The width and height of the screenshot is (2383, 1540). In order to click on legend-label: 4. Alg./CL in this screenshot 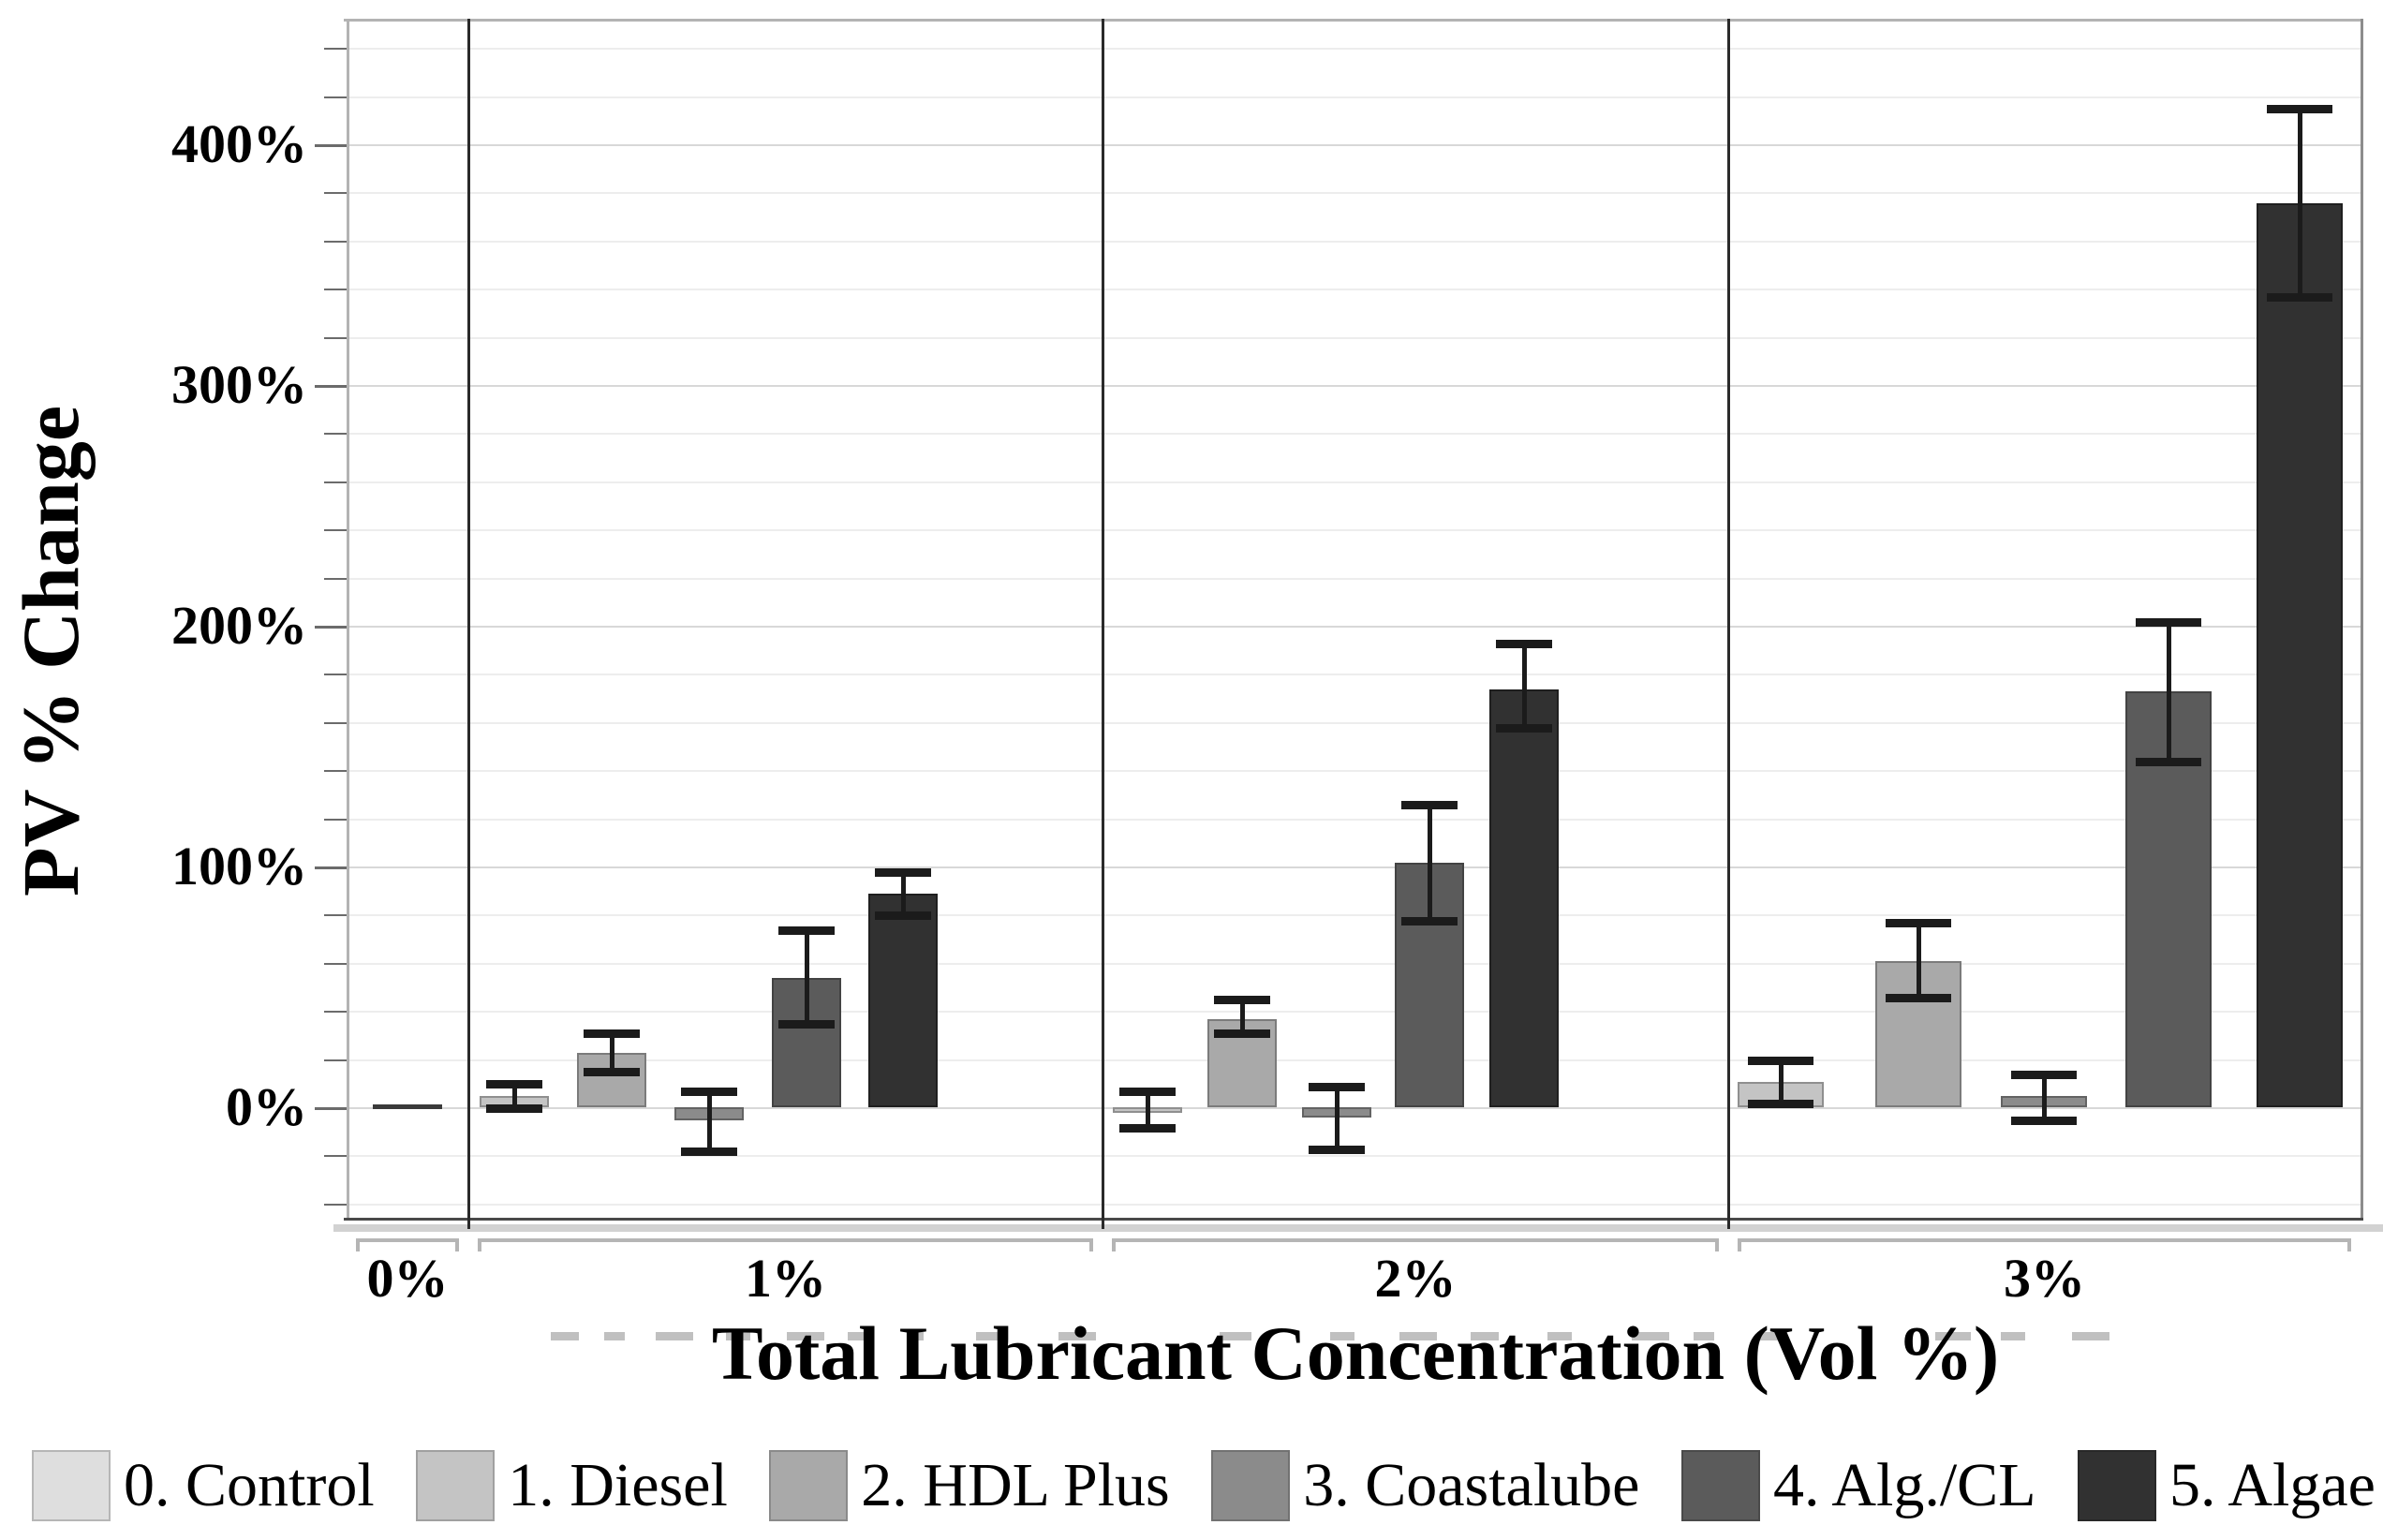, I will do `click(1904, 1485)`.